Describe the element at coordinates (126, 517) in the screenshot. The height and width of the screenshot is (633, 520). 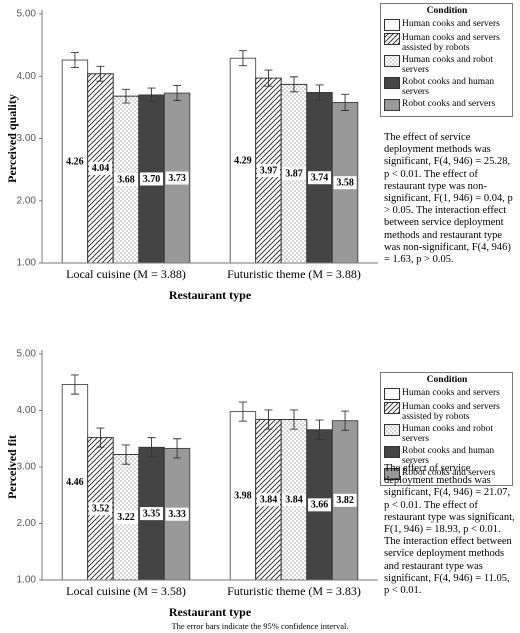
I see `value-label: 3.22` at that location.